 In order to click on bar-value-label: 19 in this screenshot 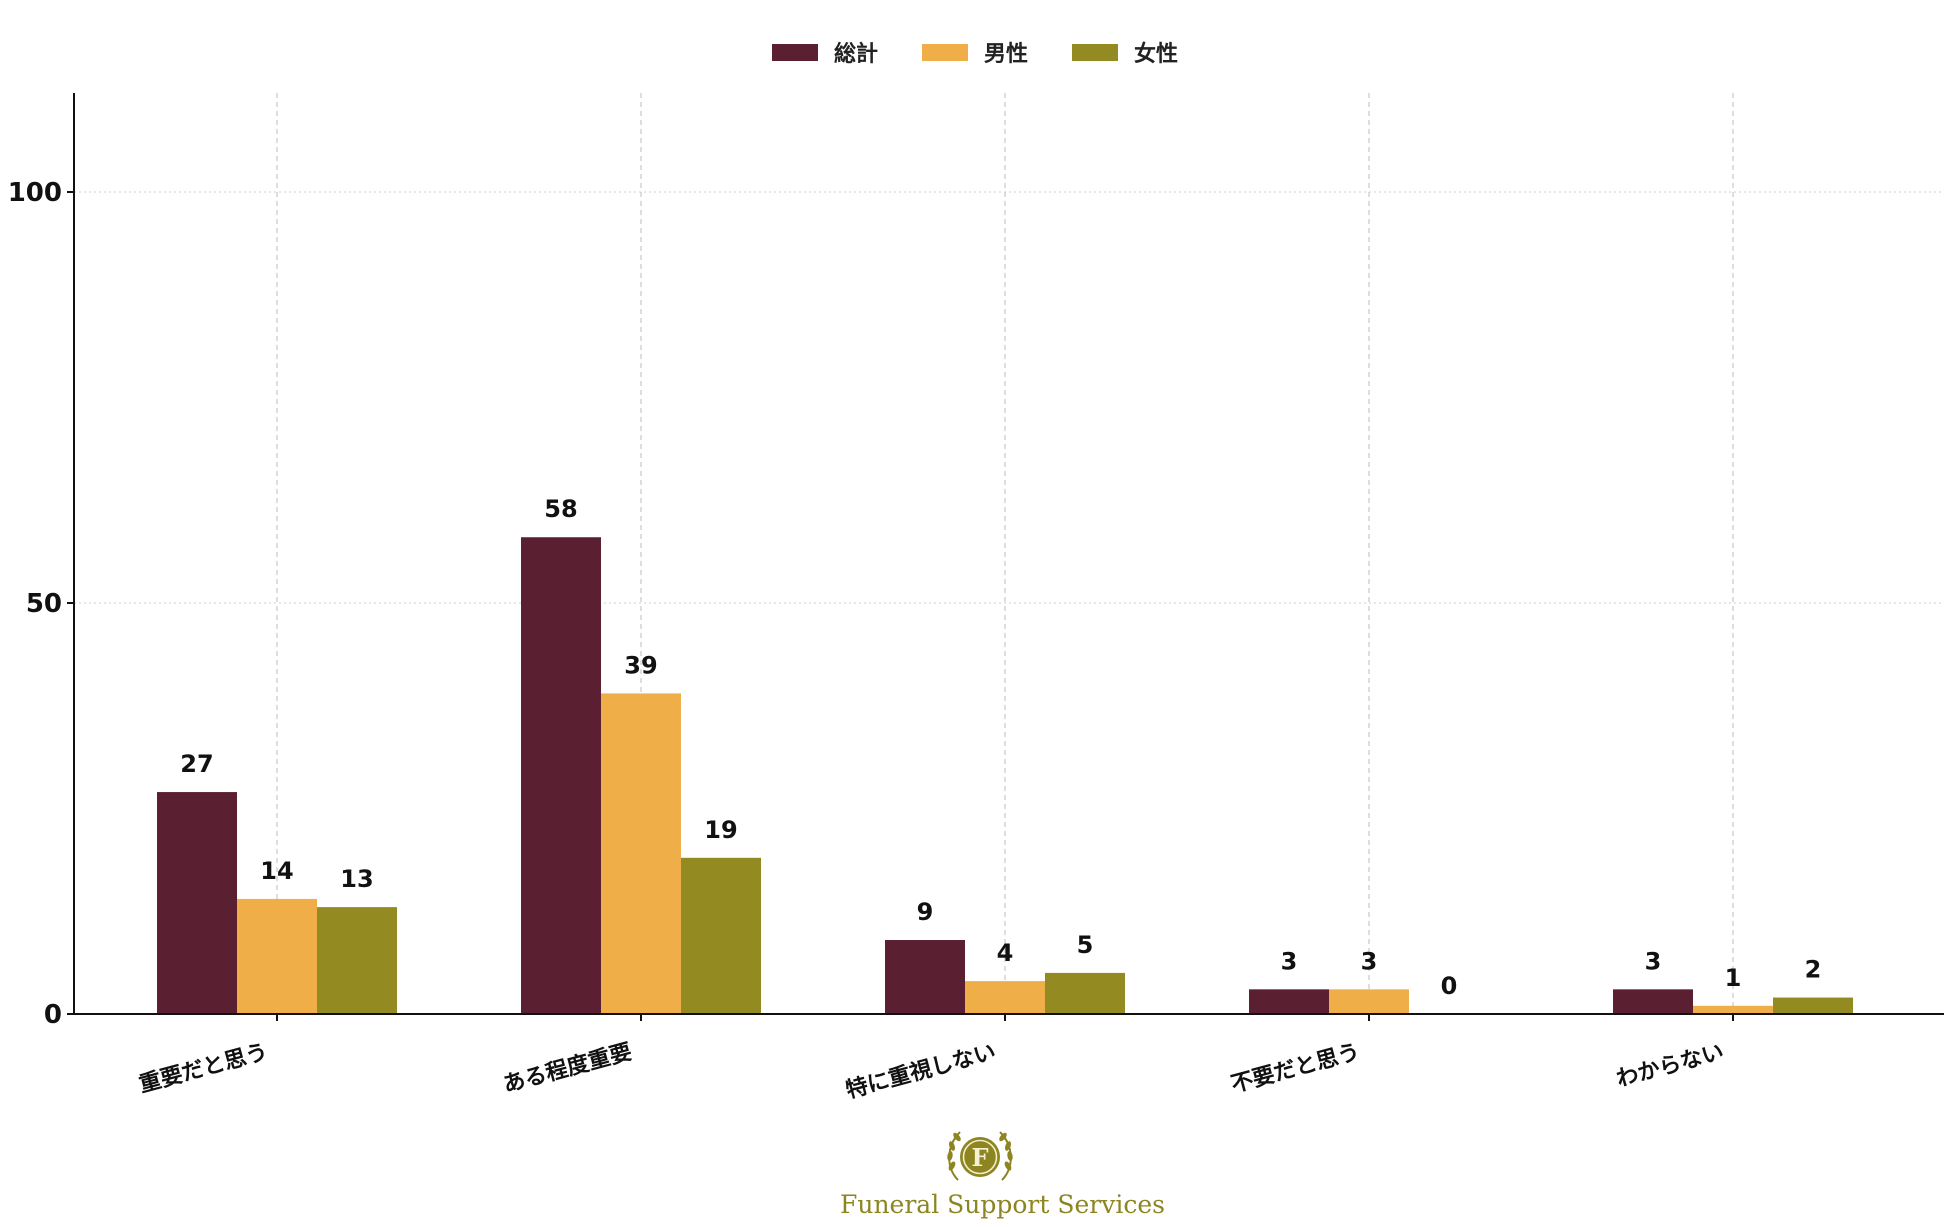, I will do `click(720, 830)`.